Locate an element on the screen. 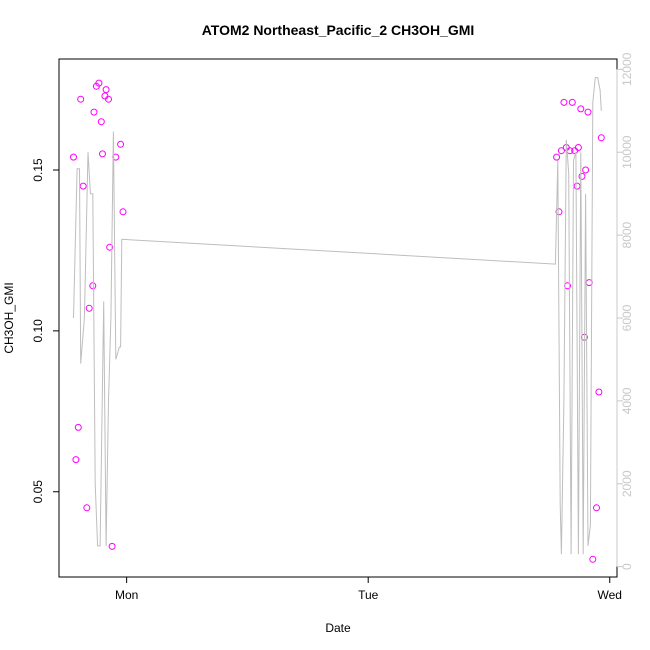 The height and width of the screenshot is (650, 650). x-tick-label: Tue is located at coordinates (368, 595).